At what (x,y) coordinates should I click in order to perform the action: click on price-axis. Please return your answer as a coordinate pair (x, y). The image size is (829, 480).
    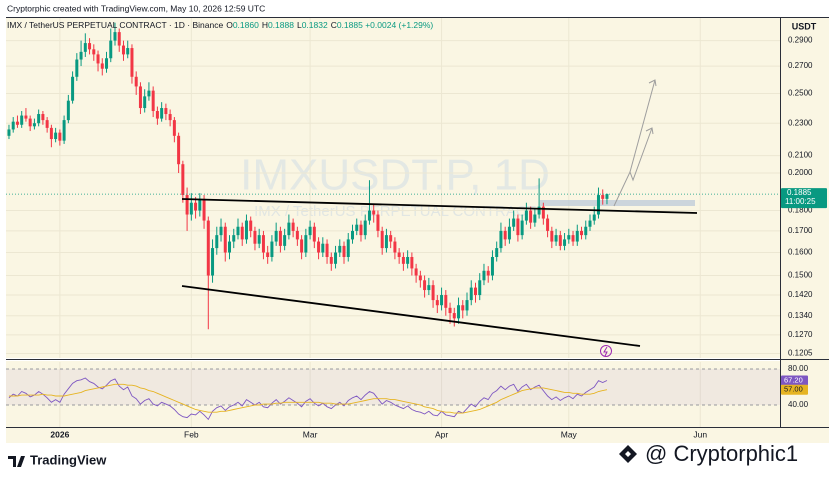
    Looking at the image, I should click on (804, 222).